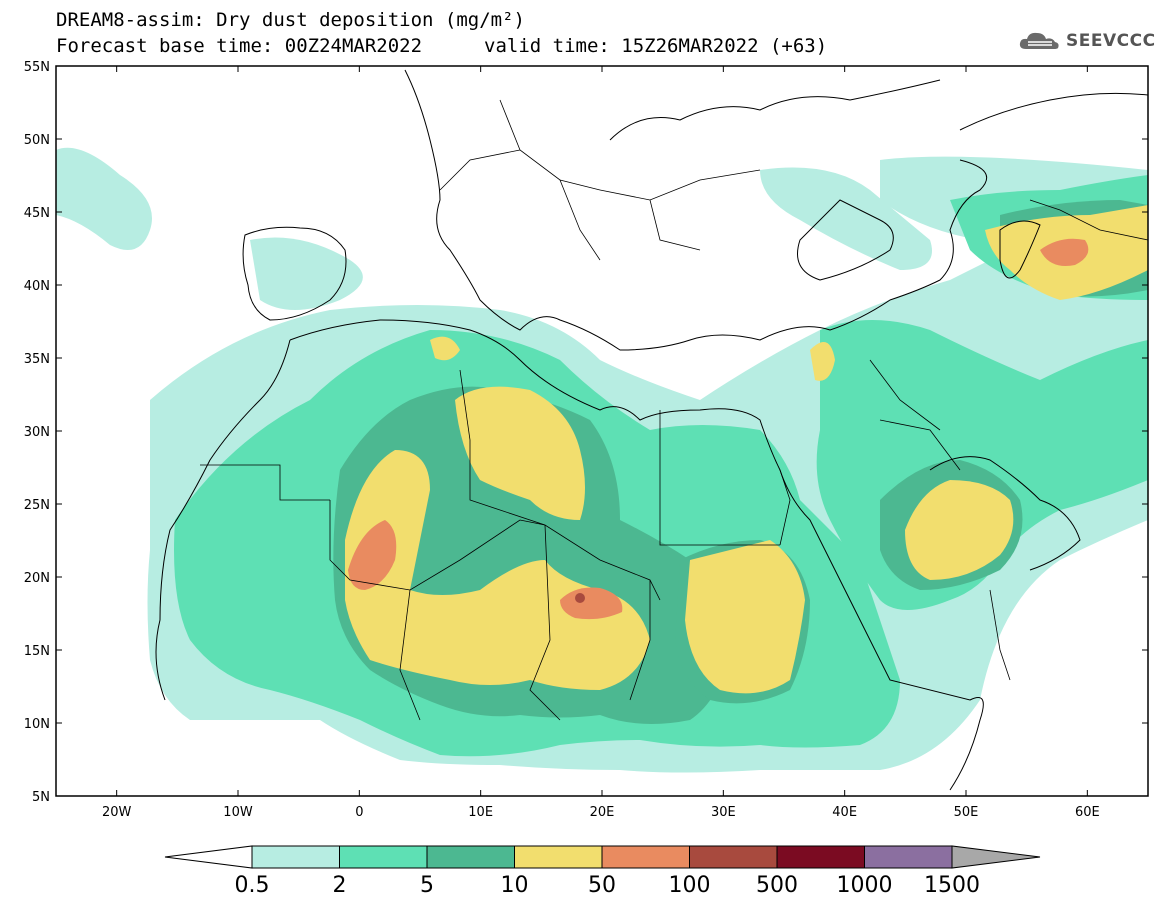 The width and height of the screenshot is (1165, 907). What do you see at coordinates (37, 724) in the screenshot?
I see `latitude-label: 10N` at bounding box center [37, 724].